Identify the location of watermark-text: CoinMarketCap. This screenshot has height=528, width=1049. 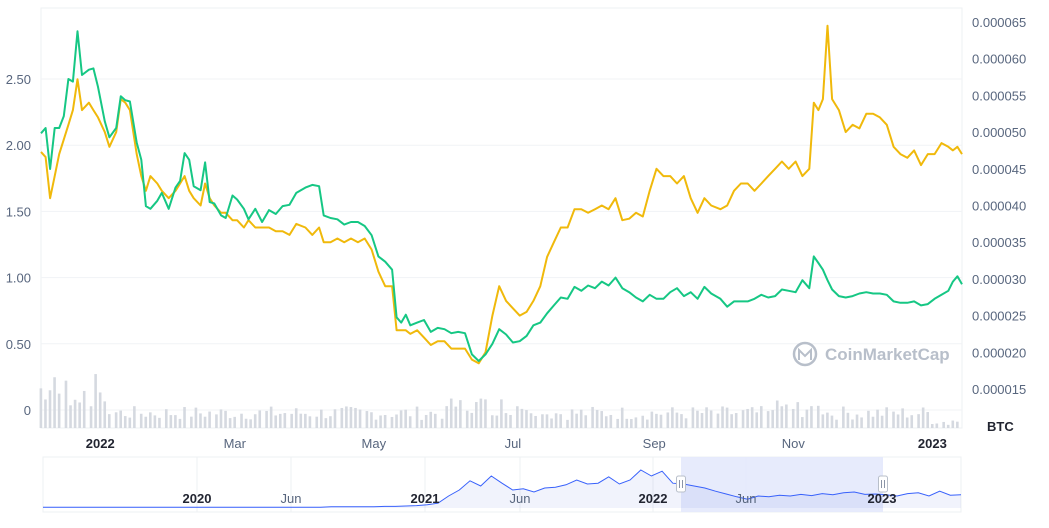
(887, 354).